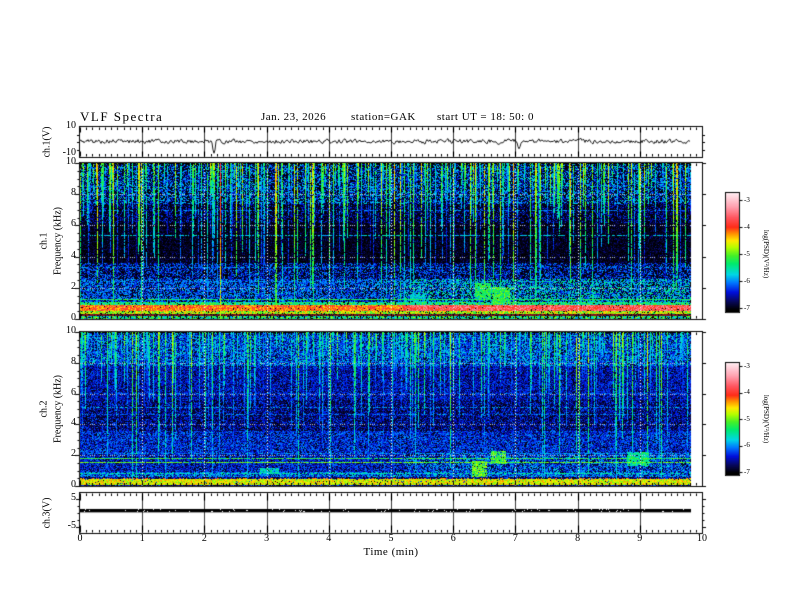 The image size is (792, 612). I want to click on x-axis-tick-label: 0, so click(80, 538).